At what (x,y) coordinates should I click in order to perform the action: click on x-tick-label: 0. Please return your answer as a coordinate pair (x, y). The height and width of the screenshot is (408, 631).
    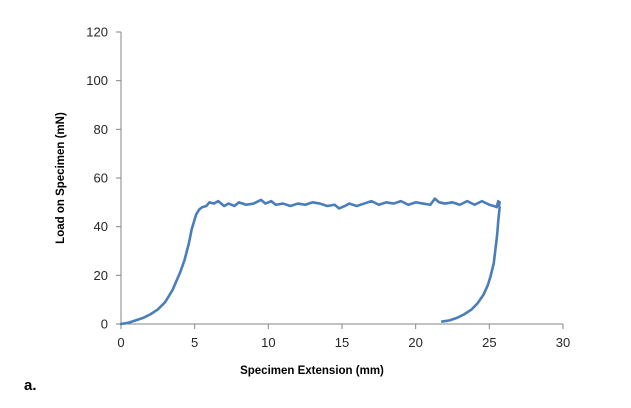
    Looking at the image, I should click on (120, 342).